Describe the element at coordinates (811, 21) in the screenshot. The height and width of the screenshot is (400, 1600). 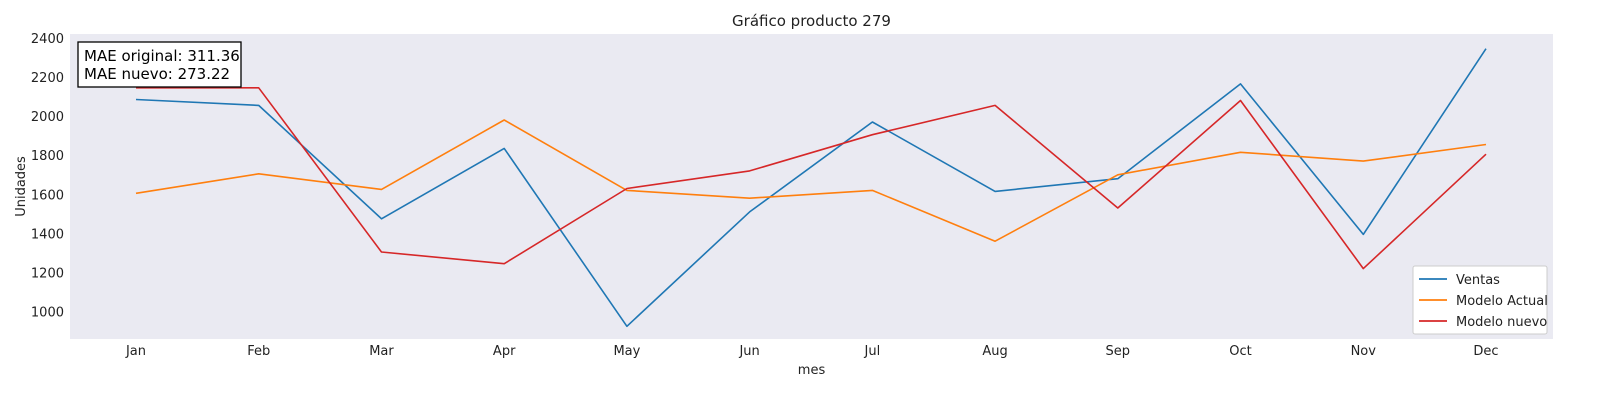
I see `chart-title: Gráfico producto 279` at that location.